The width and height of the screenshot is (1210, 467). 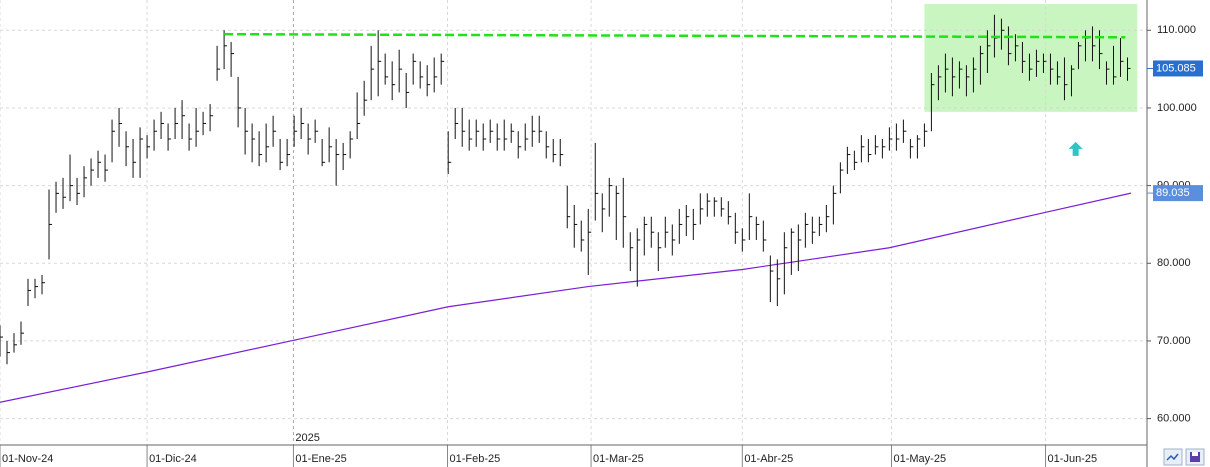 I want to click on x-tick-label: 01-Nov-24, so click(x=27, y=459).